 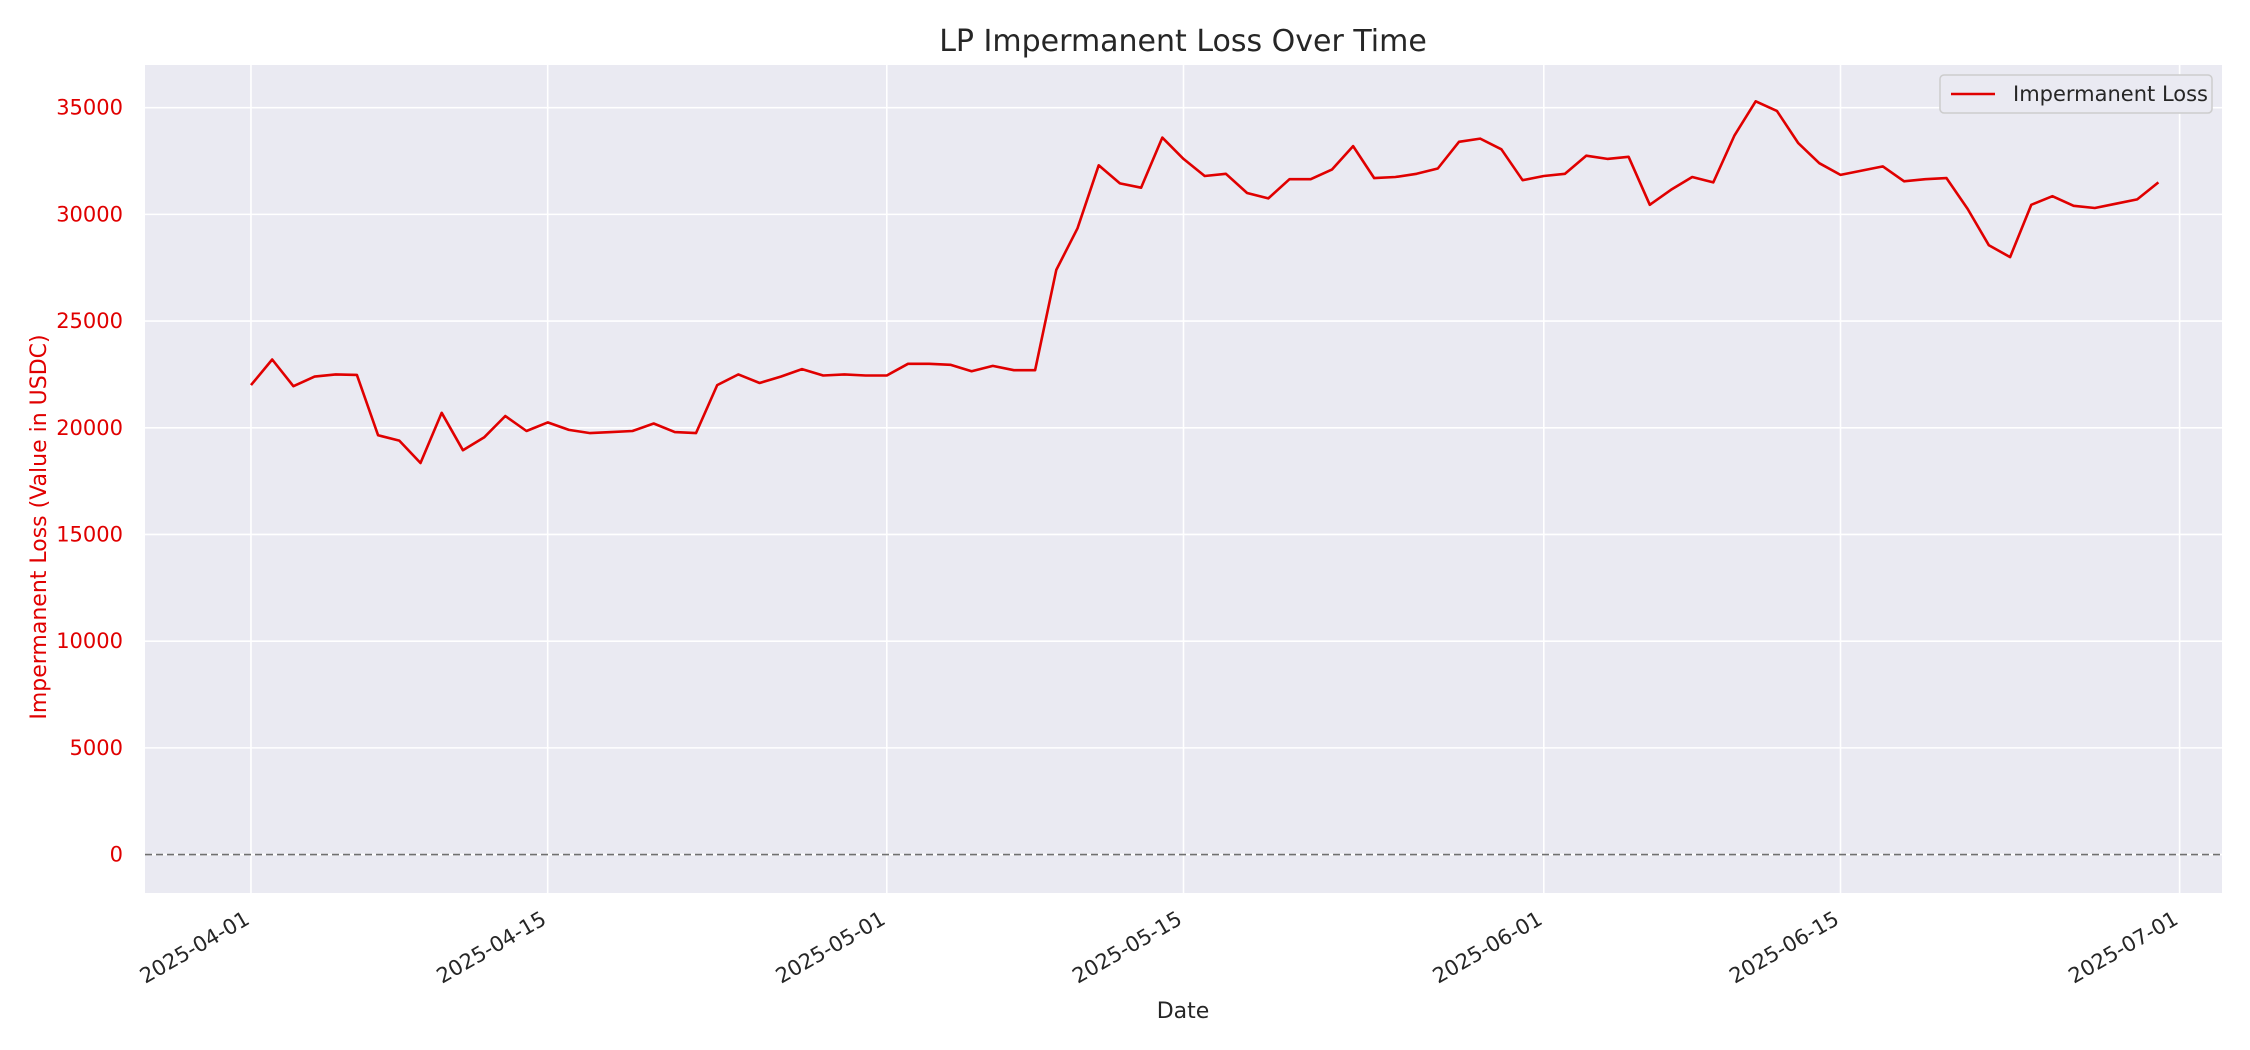 I want to click on y-tick-label: 10000, so click(x=89, y=641).